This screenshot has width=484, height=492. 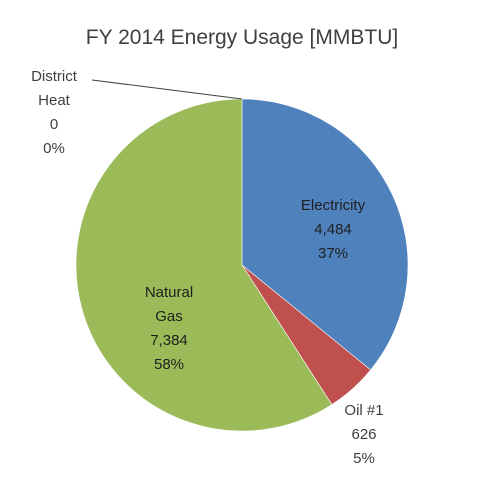 I want to click on slice-value-oil-1: 626, so click(x=363, y=434).